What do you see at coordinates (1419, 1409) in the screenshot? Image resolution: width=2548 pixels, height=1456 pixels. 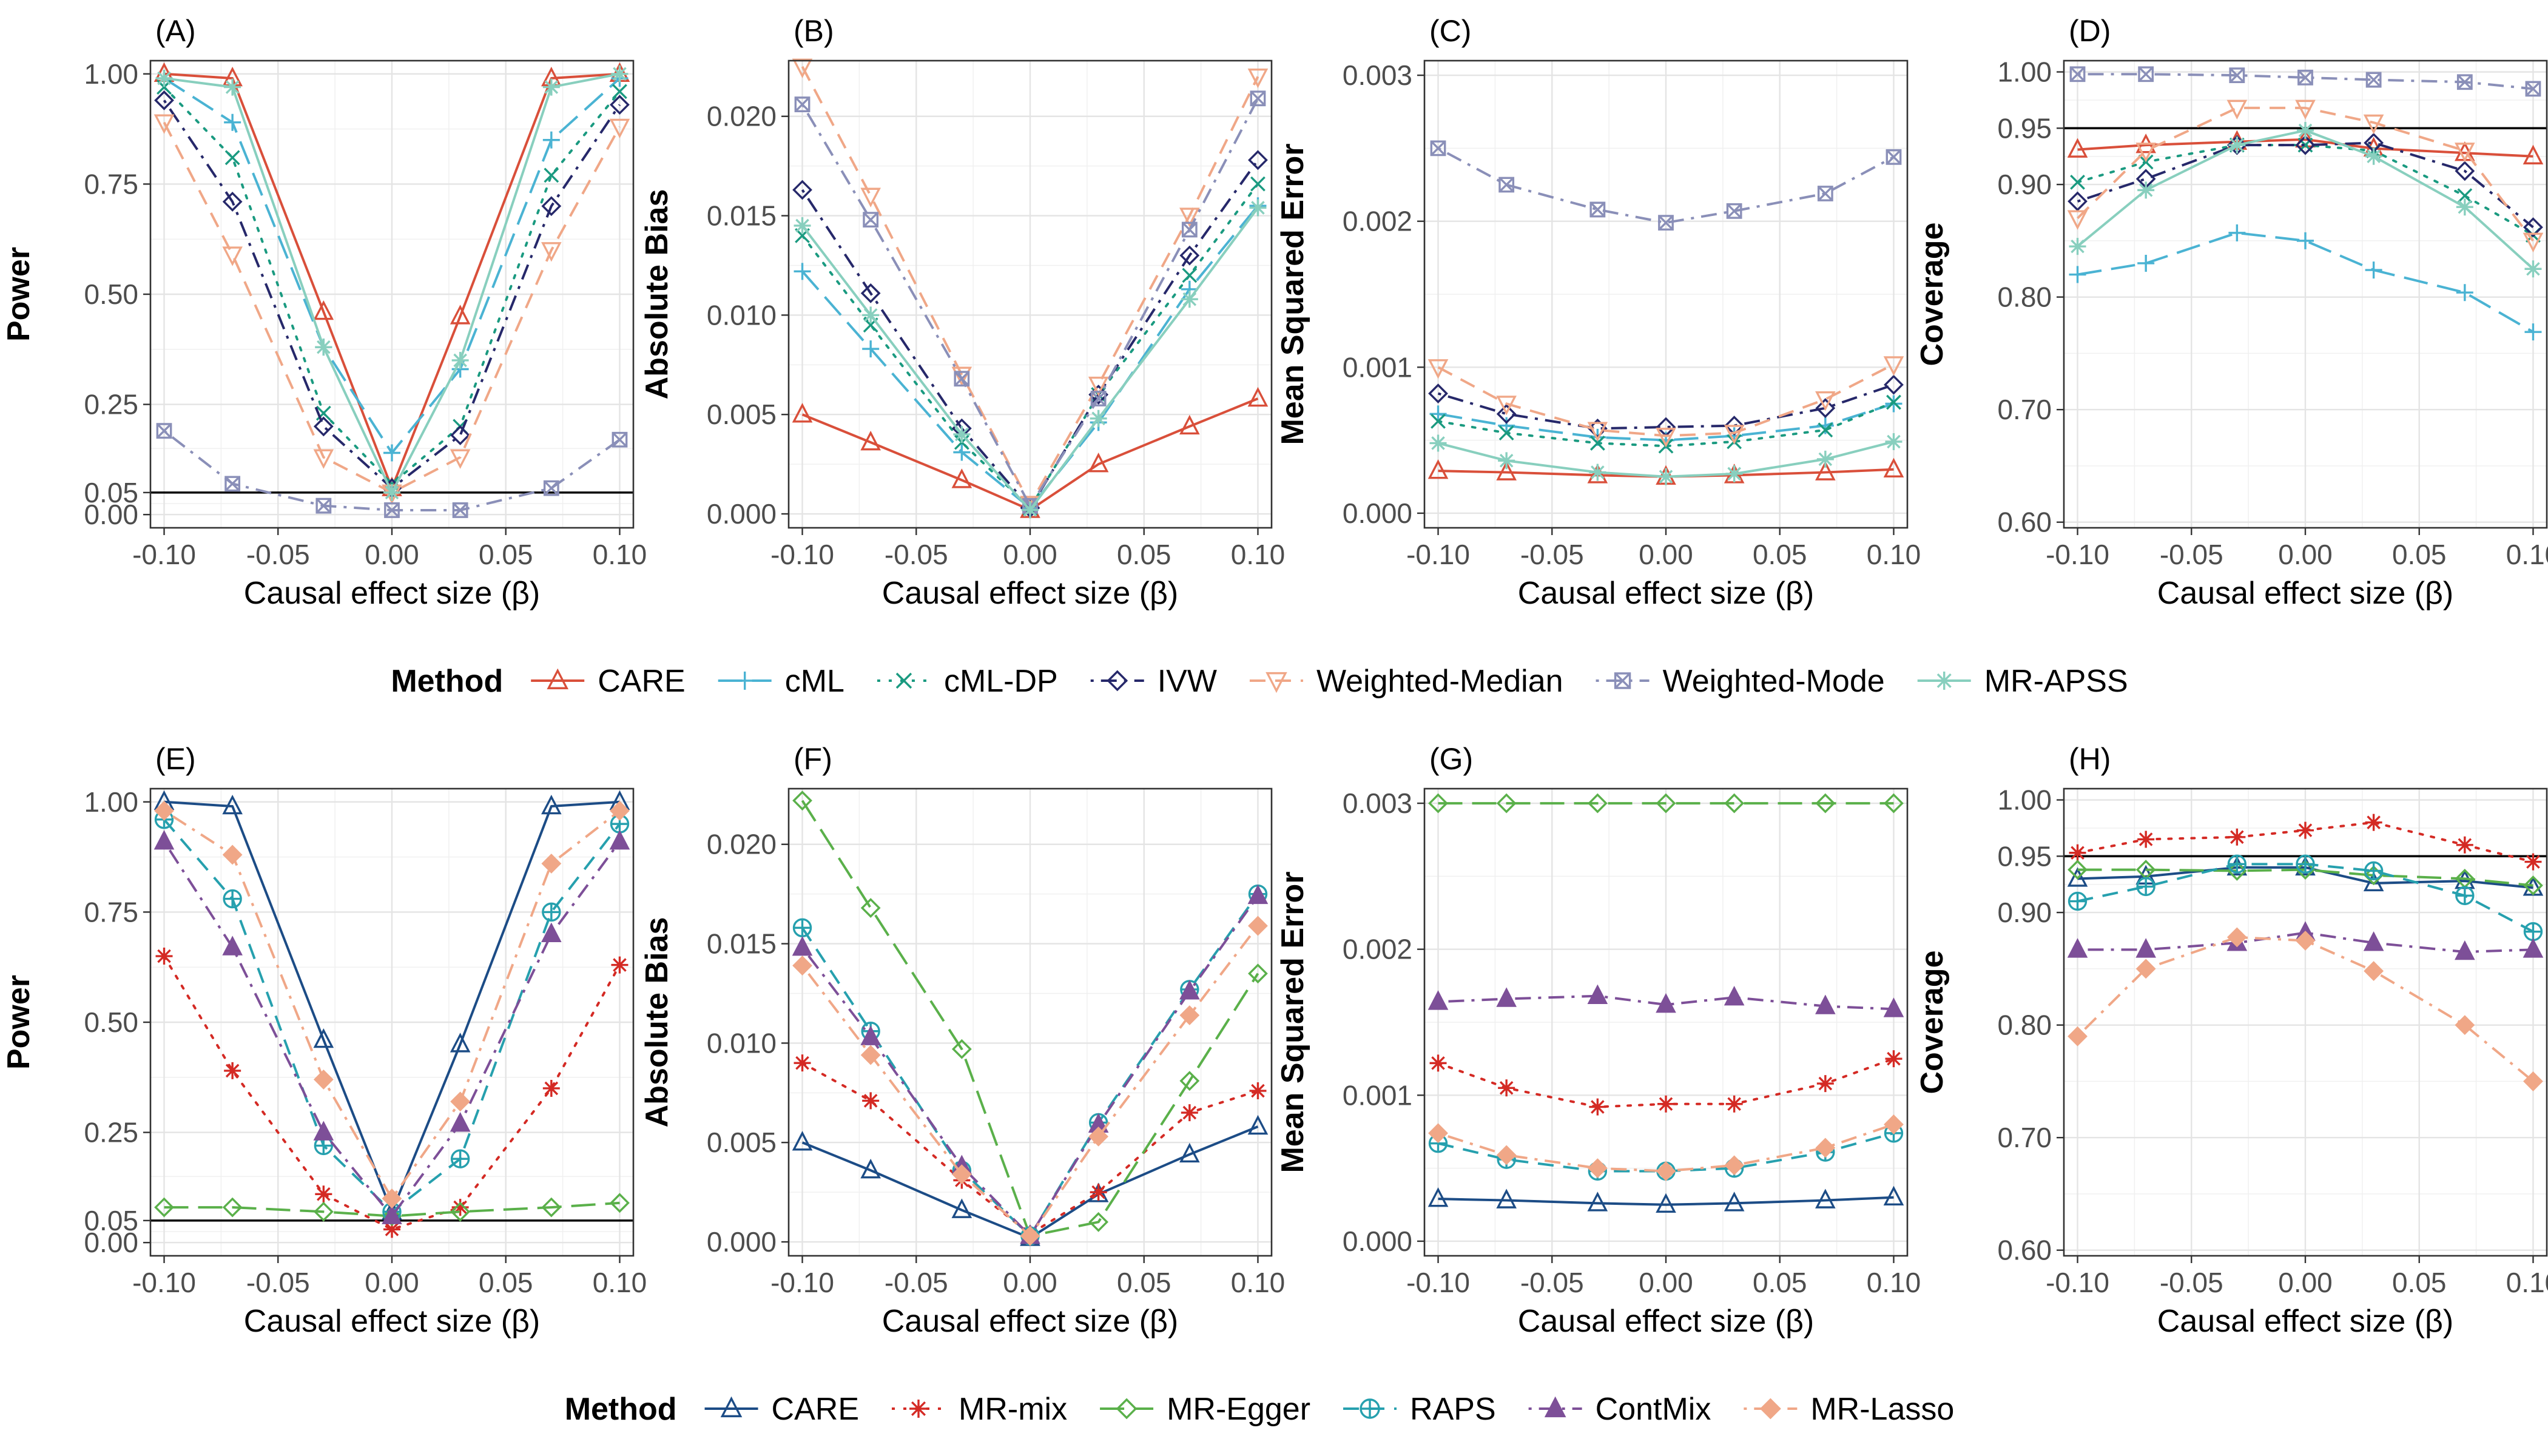 I see `legend-item-raps: RAPS` at bounding box center [1419, 1409].